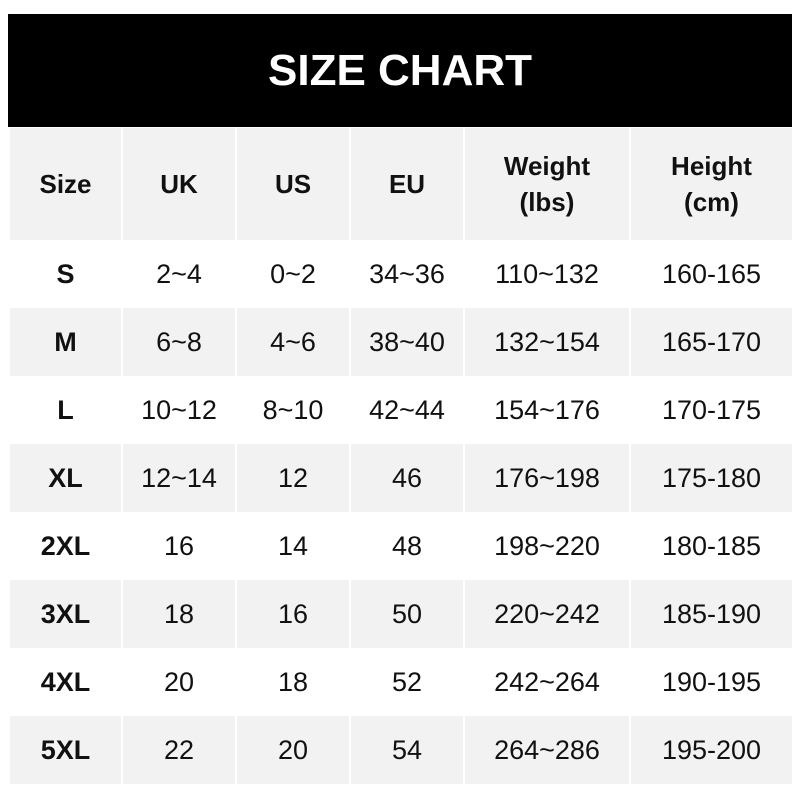 Image resolution: width=800 pixels, height=800 pixels. I want to click on column-header: Size, so click(65, 184).